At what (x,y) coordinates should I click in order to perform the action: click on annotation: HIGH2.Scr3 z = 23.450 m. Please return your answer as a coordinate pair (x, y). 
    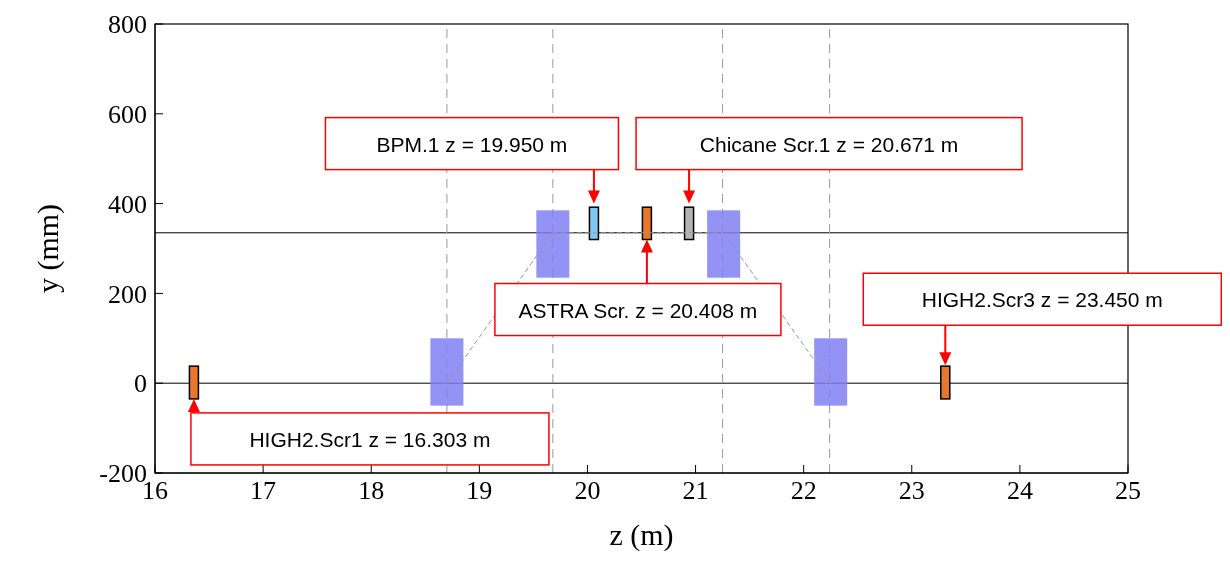
    Looking at the image, I should click on (1042, 300).